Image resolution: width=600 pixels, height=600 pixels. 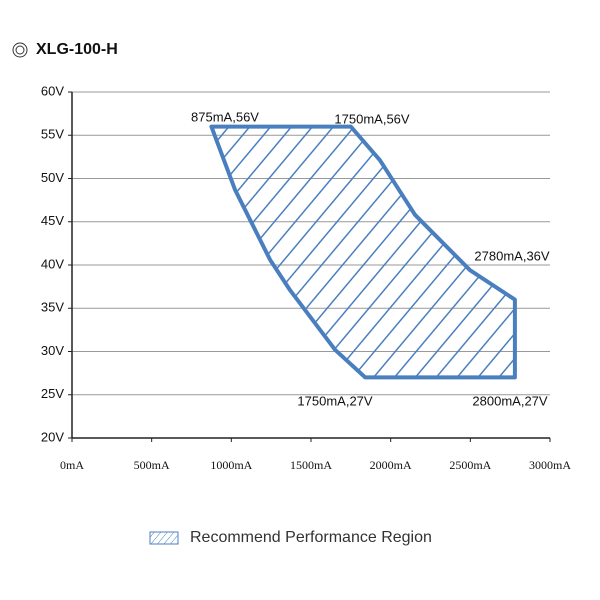 I want to click on x-tick-label: 3000mA, so click(x=550, y=465).